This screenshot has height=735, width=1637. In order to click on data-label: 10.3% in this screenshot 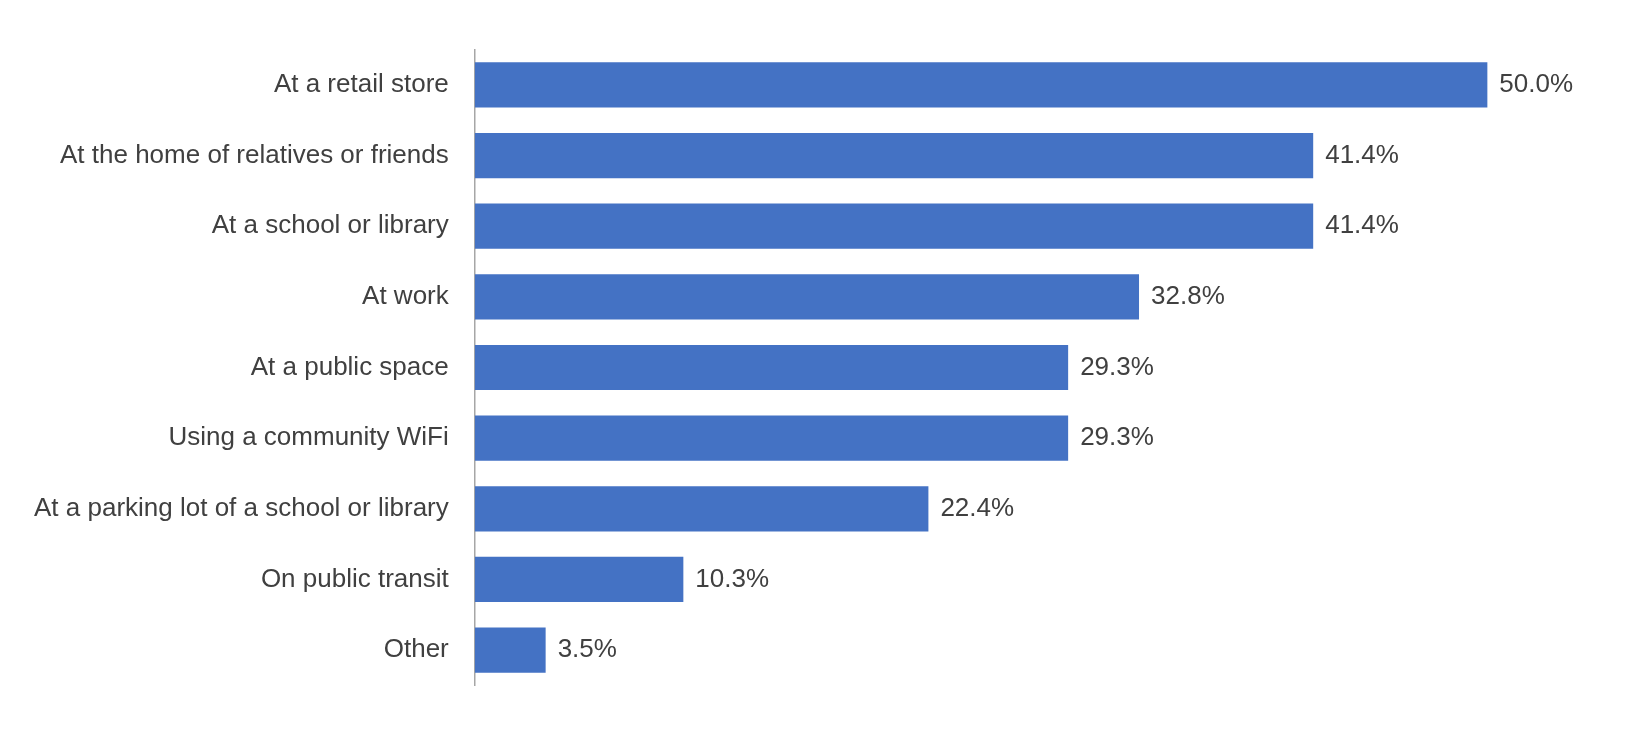, I will do `click(732, 577)`.